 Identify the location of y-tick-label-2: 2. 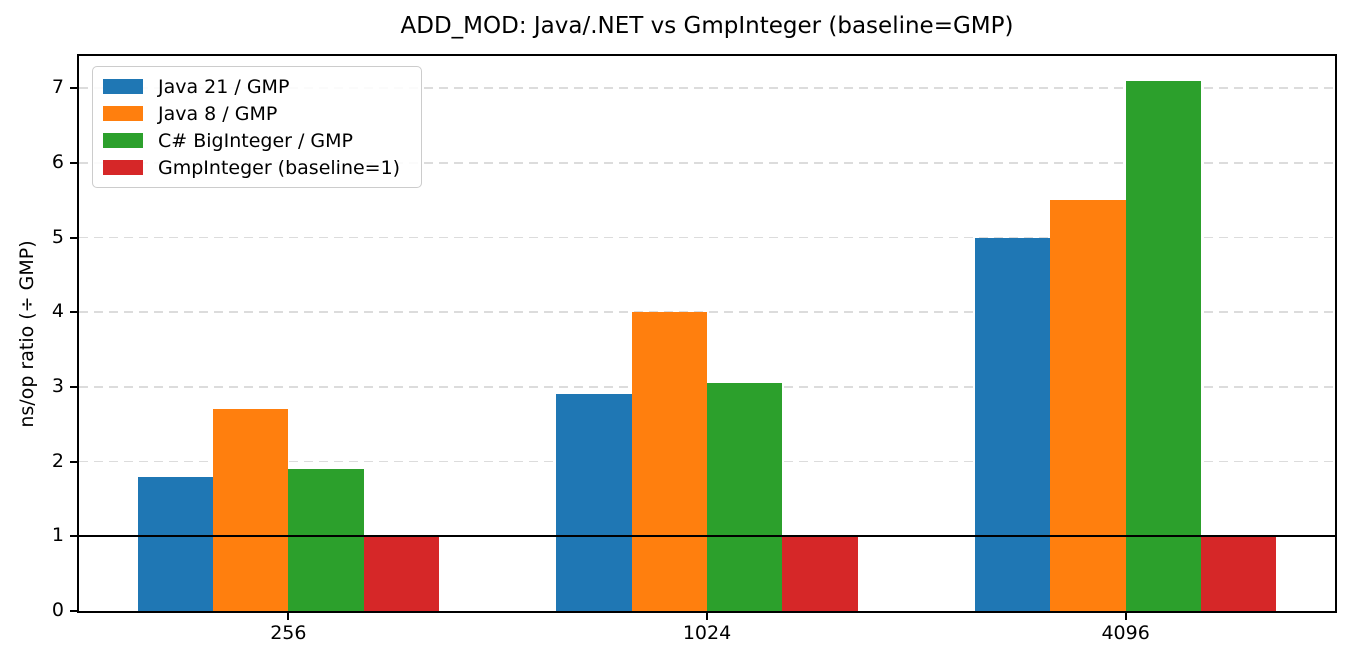
(57, 460).